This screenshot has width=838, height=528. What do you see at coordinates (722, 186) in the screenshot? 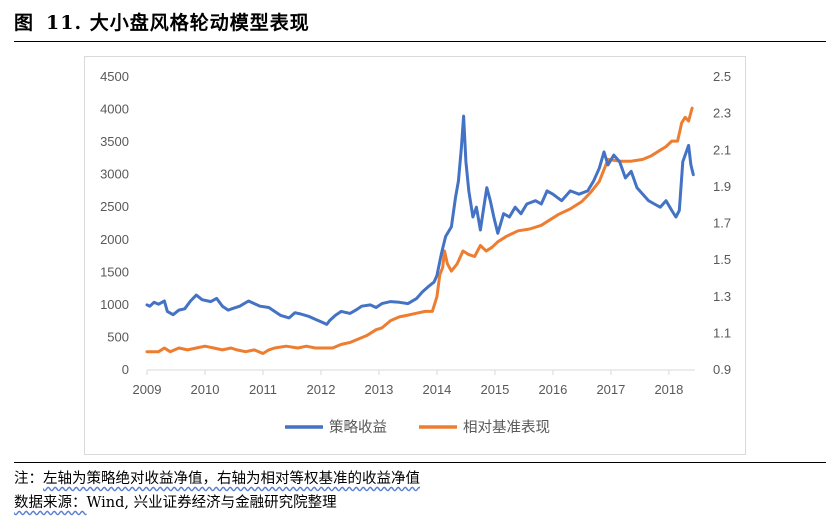
I see `y-right-tick-label: 1.9` at bounding box center [722, 186].